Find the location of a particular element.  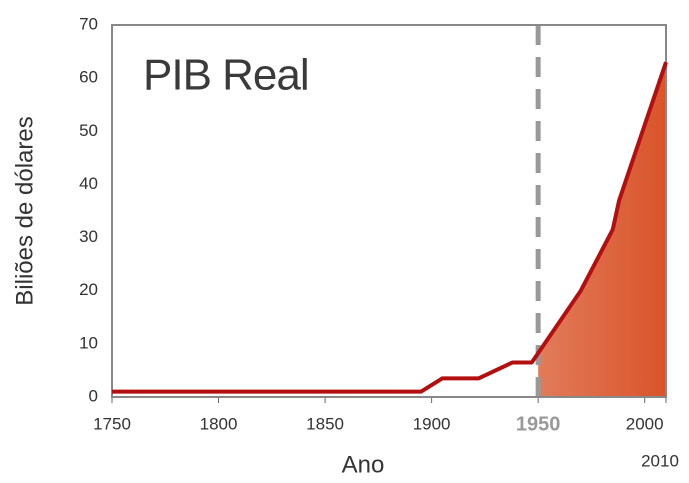

y-tick-label: 70 is located at coordinates (88, 23).